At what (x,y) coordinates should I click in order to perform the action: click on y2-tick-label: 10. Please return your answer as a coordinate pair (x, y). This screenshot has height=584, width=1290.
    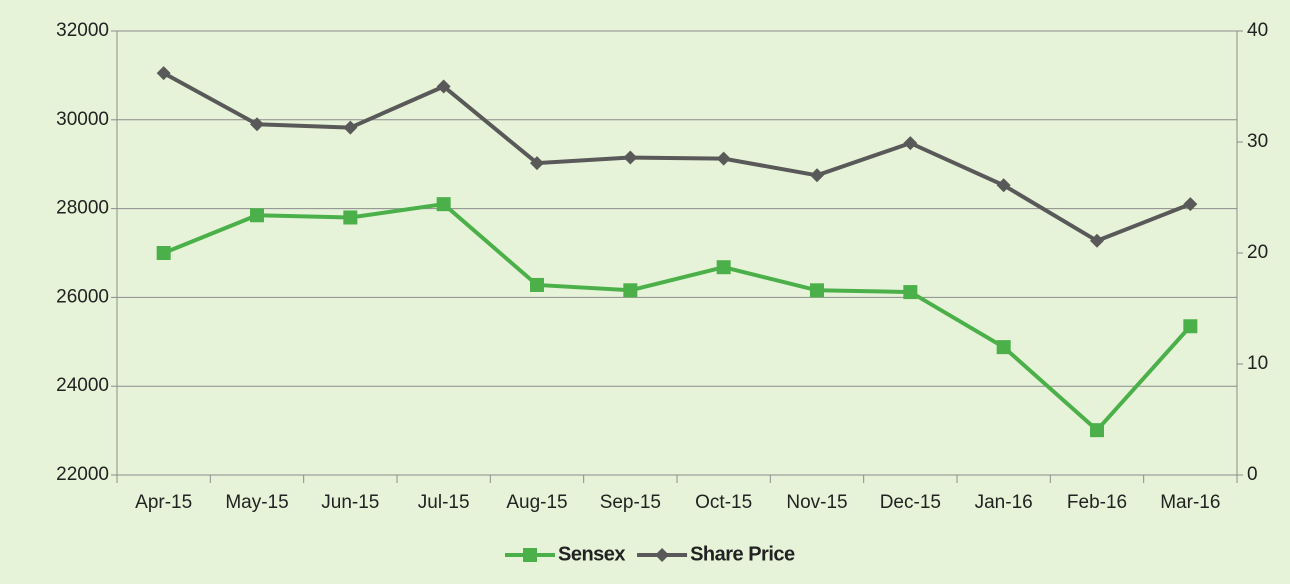
    Looking at the image, I should click on (1257, 363).